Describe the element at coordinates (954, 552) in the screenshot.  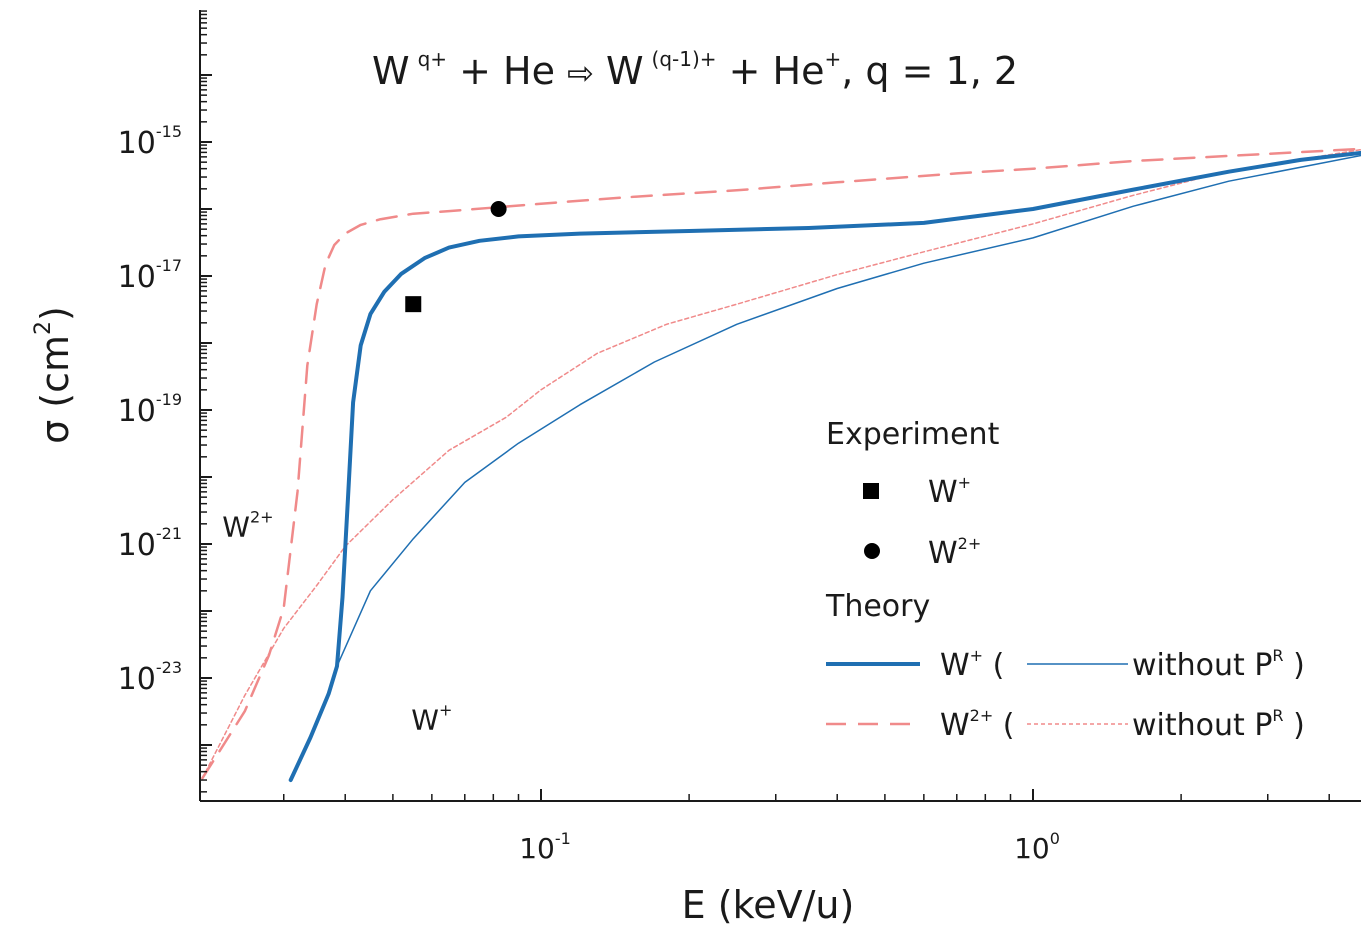
I see `legend-experiment-w2: W2+` at that location.